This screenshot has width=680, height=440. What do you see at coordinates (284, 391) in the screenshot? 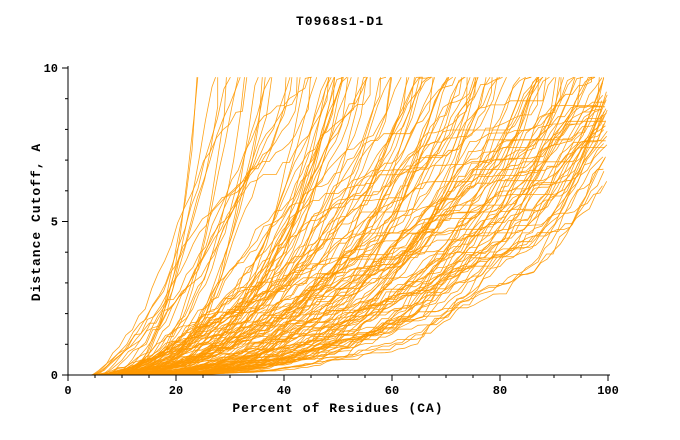
I see `x-tick-label: 40` at bounding box center [284, 391].